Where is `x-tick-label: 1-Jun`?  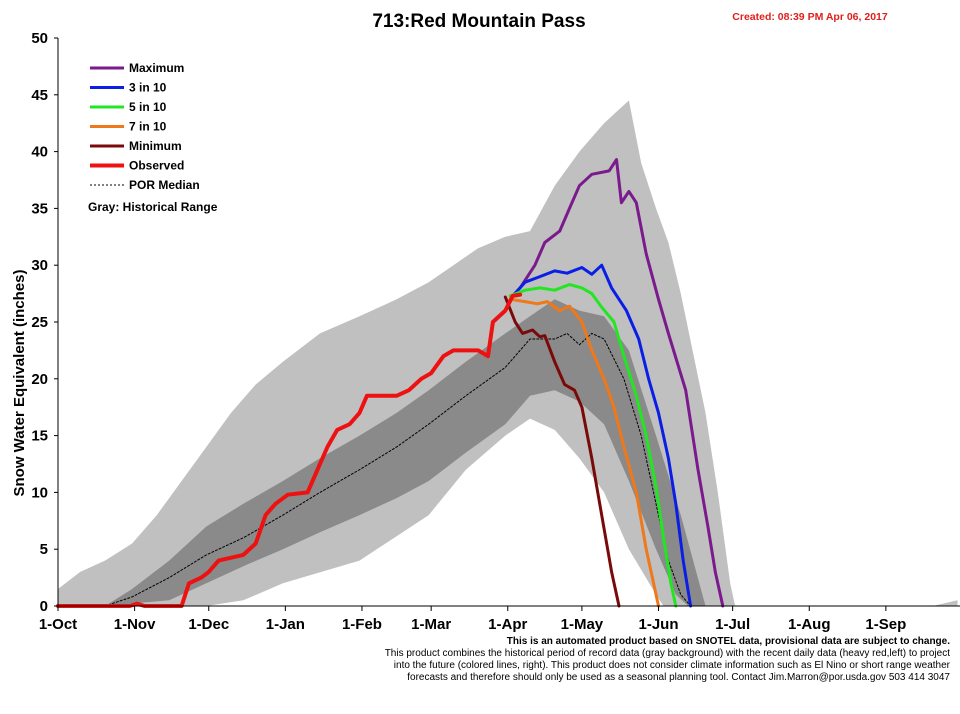
x-tick-label: 1-Jun is located at coordinates (659, 624).